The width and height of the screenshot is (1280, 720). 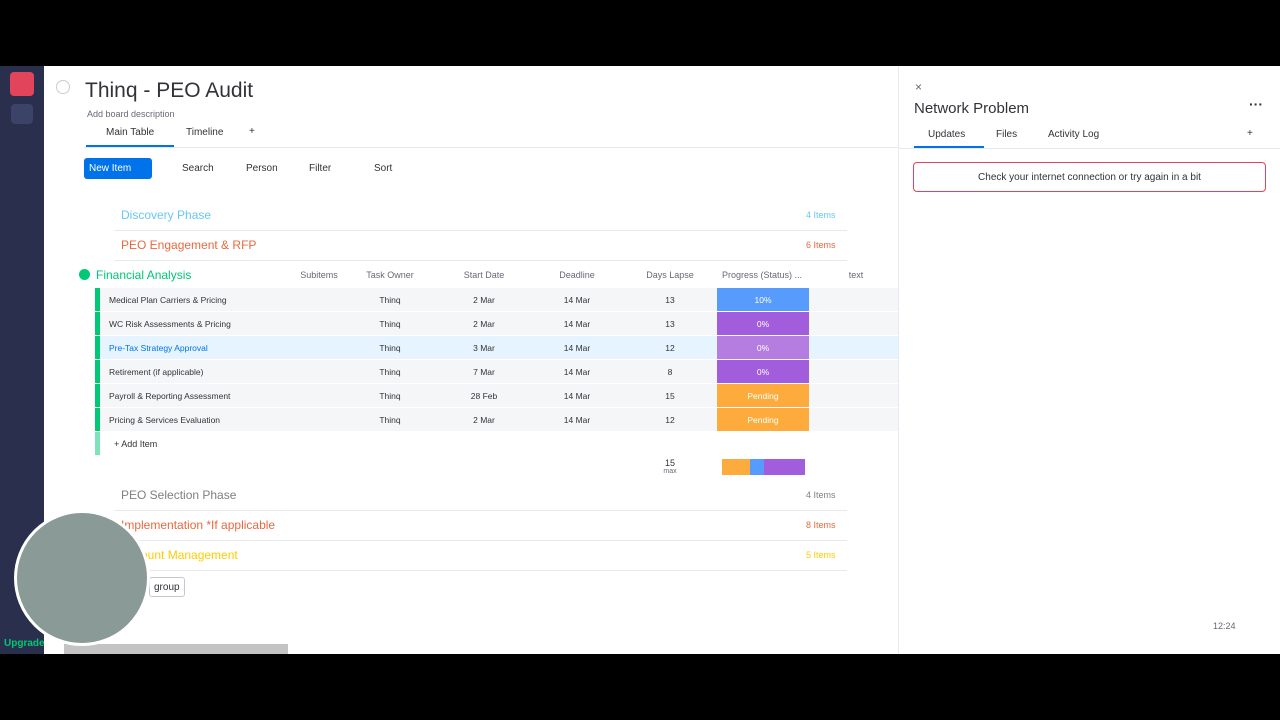 I want to click on group-name: PEO Engagement & RFP, so click(x=189, y=245).